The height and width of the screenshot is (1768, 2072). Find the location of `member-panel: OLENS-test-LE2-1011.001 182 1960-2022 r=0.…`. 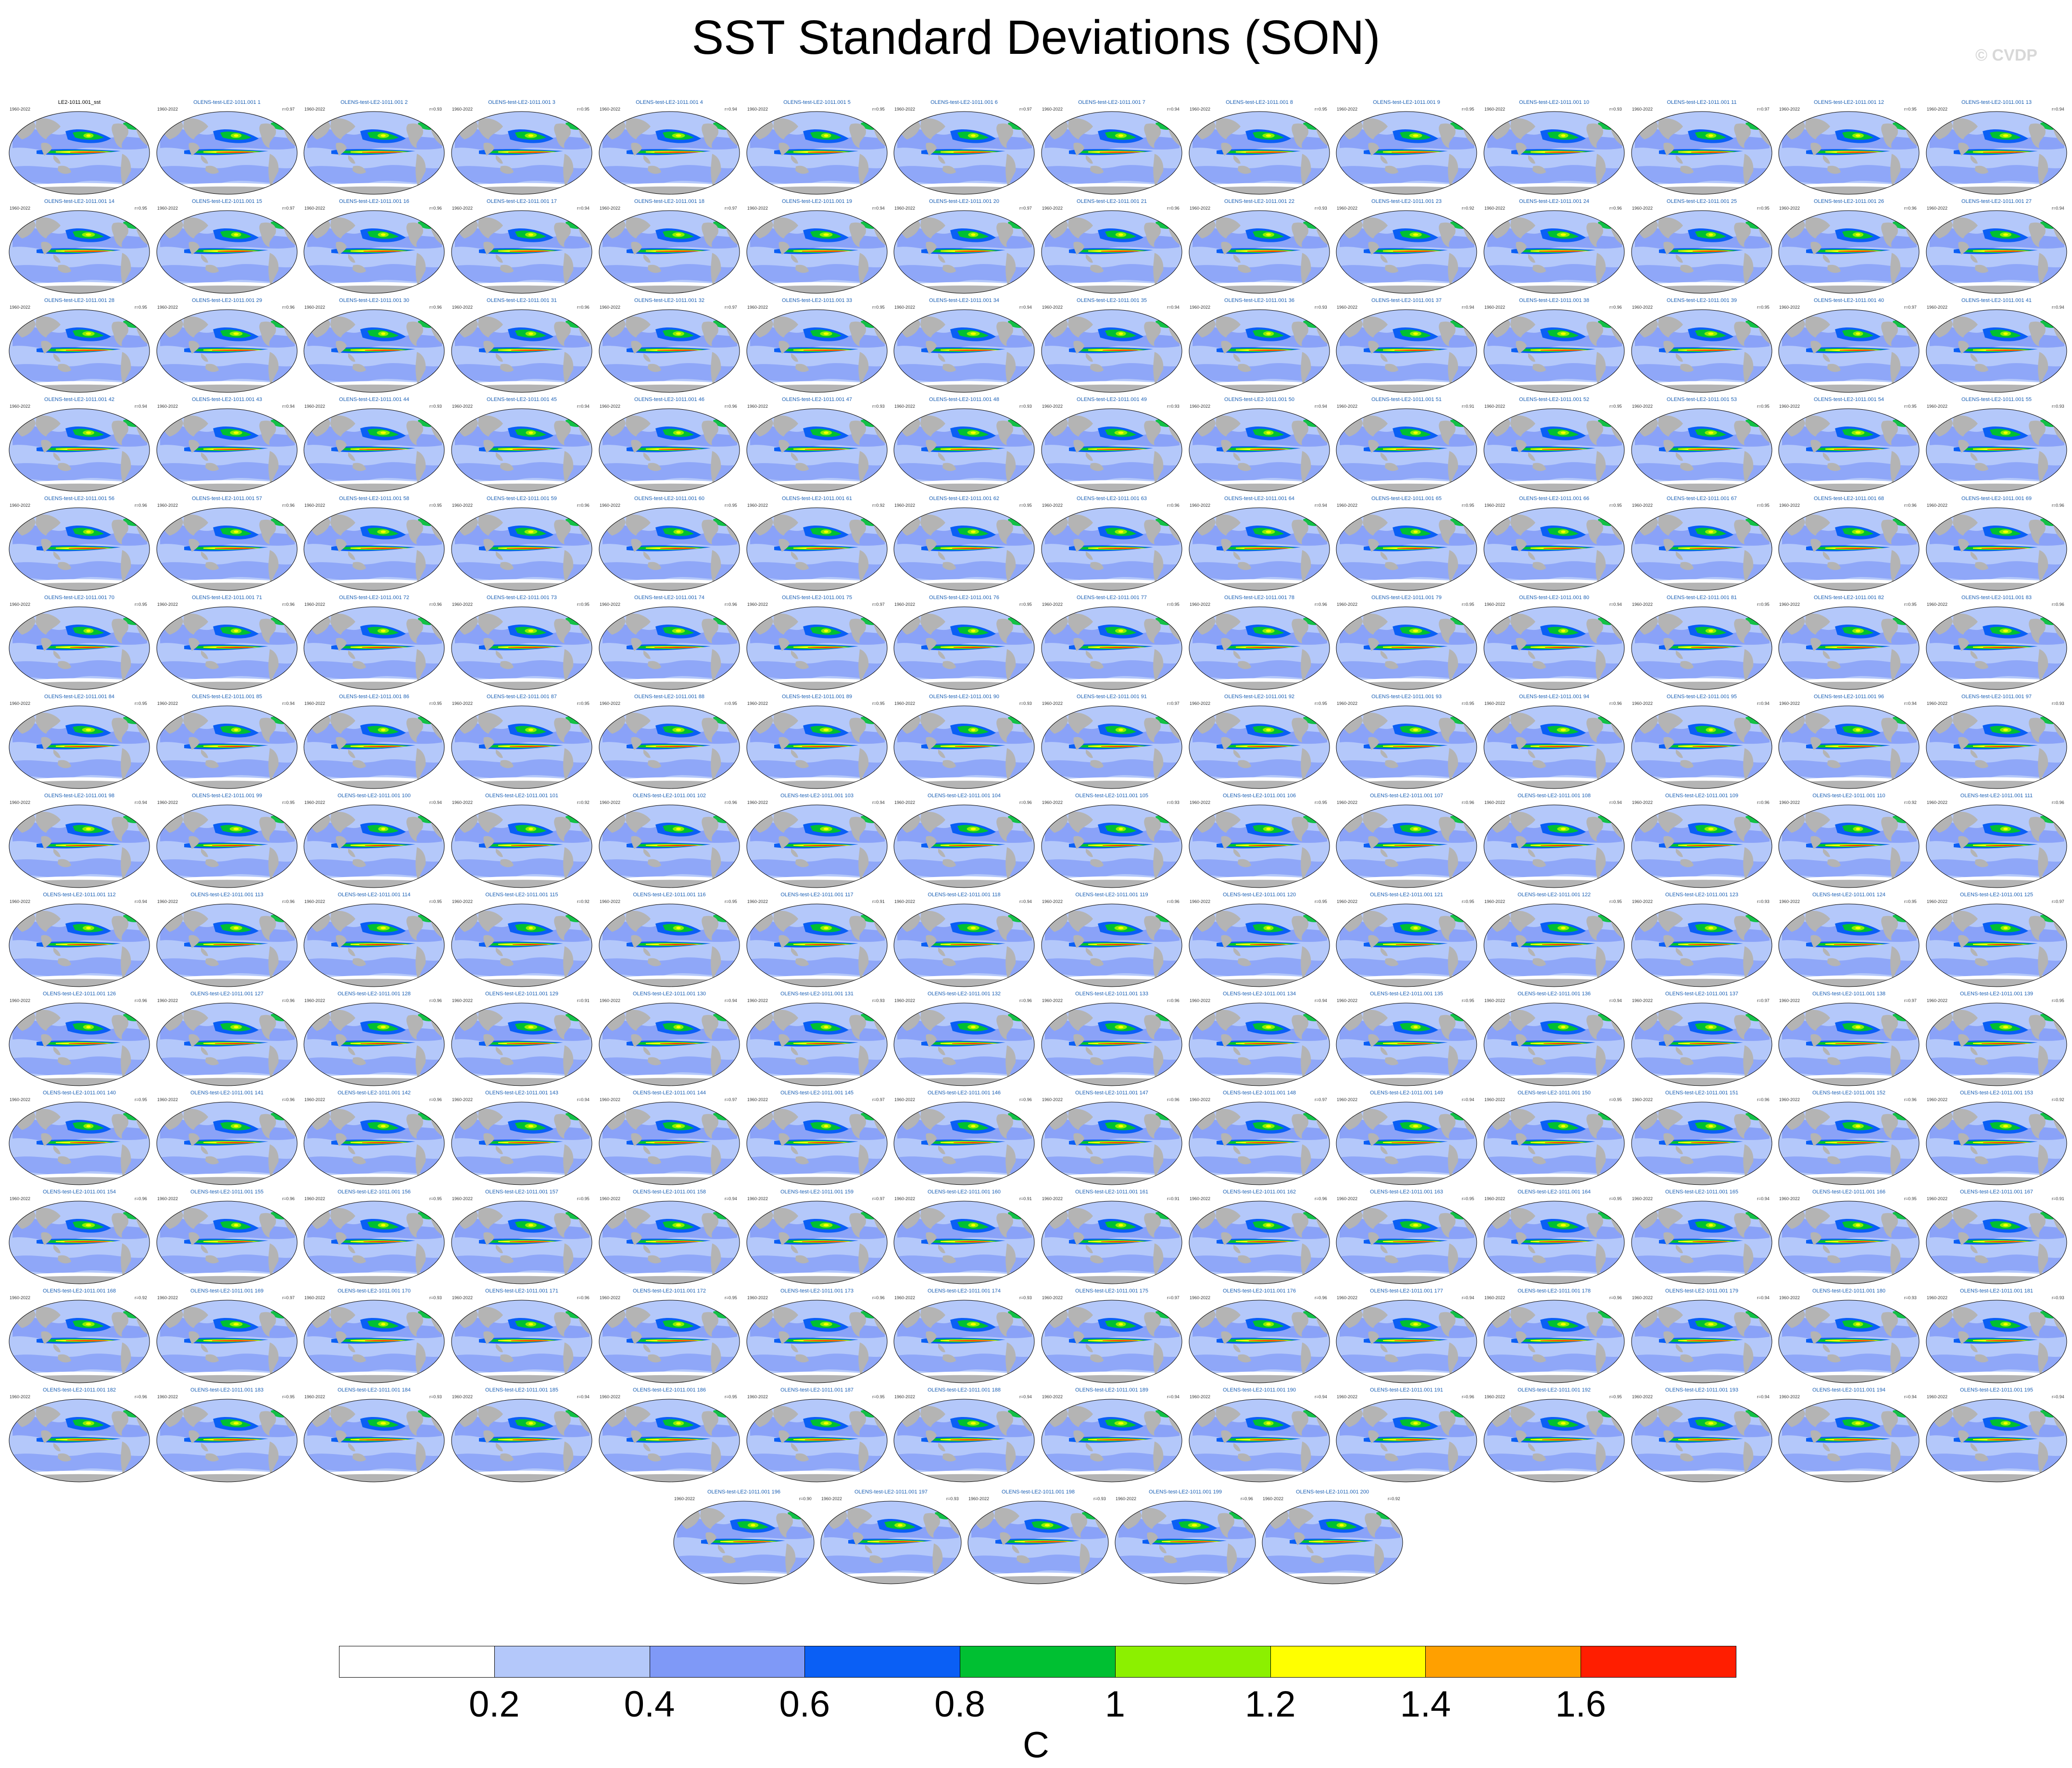

member-panel: OLENS-test-LE2-1011.001 182 1960-2022 r=0.… is located at coordinates (78, 1435).